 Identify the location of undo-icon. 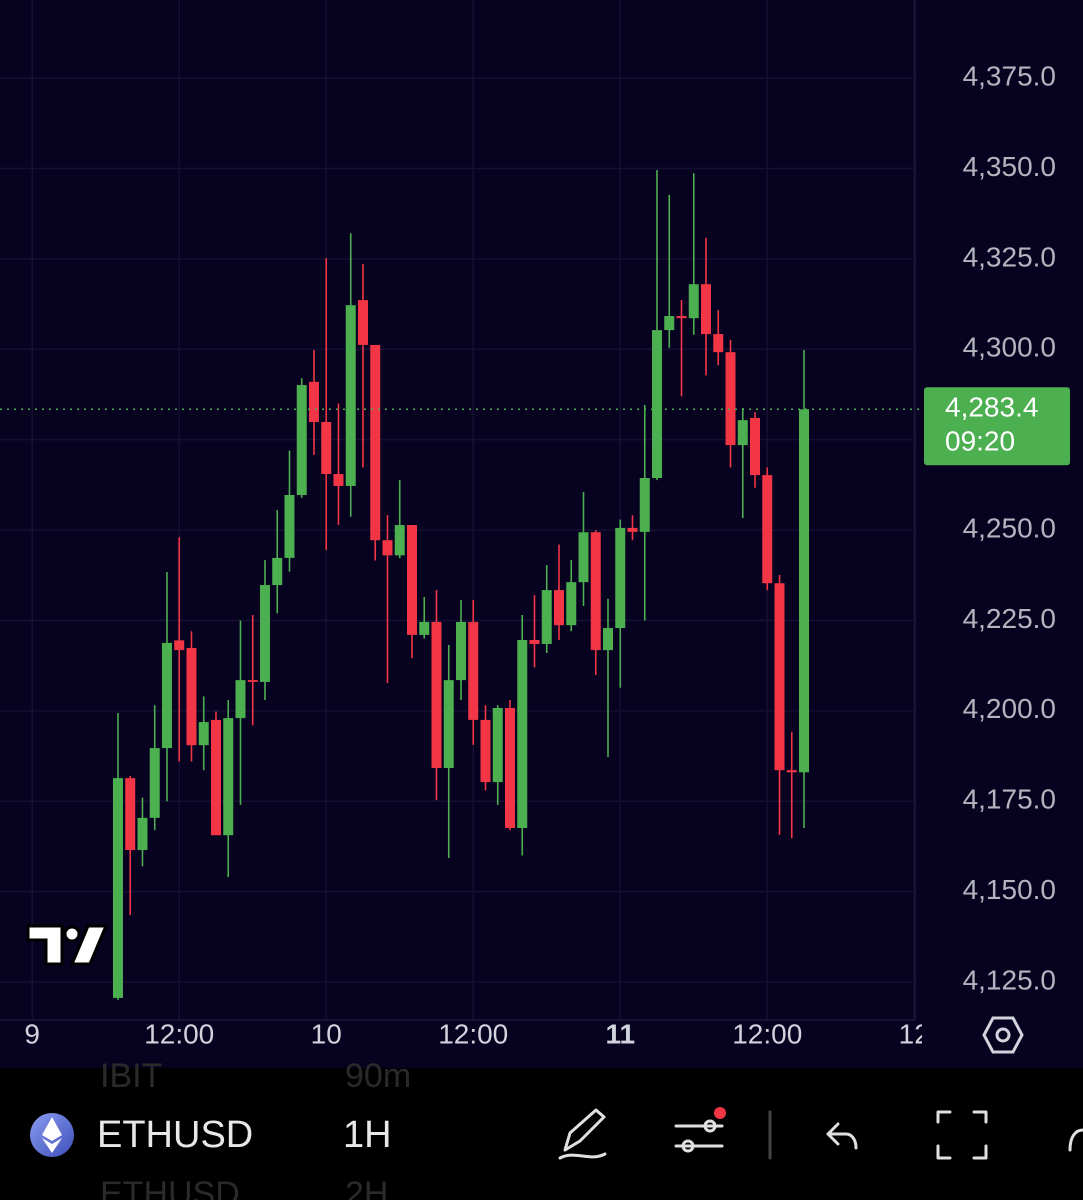
(842, 1136).